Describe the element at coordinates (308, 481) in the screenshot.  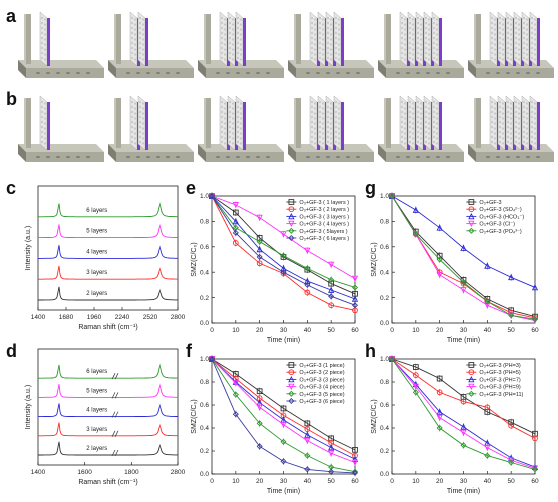
I see `x-tick-label: 40` at that location.